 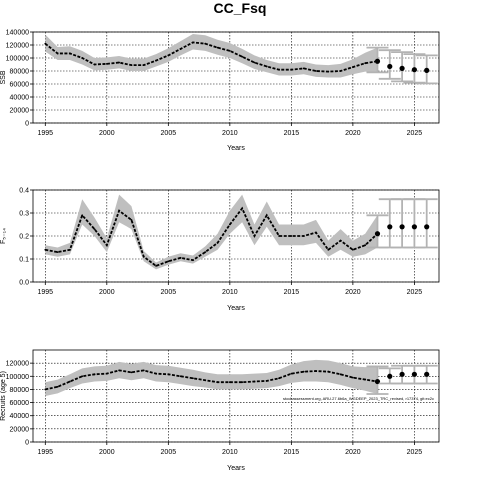 I want to click on y-tick-label: 0.0, so click(x=24, y=283).